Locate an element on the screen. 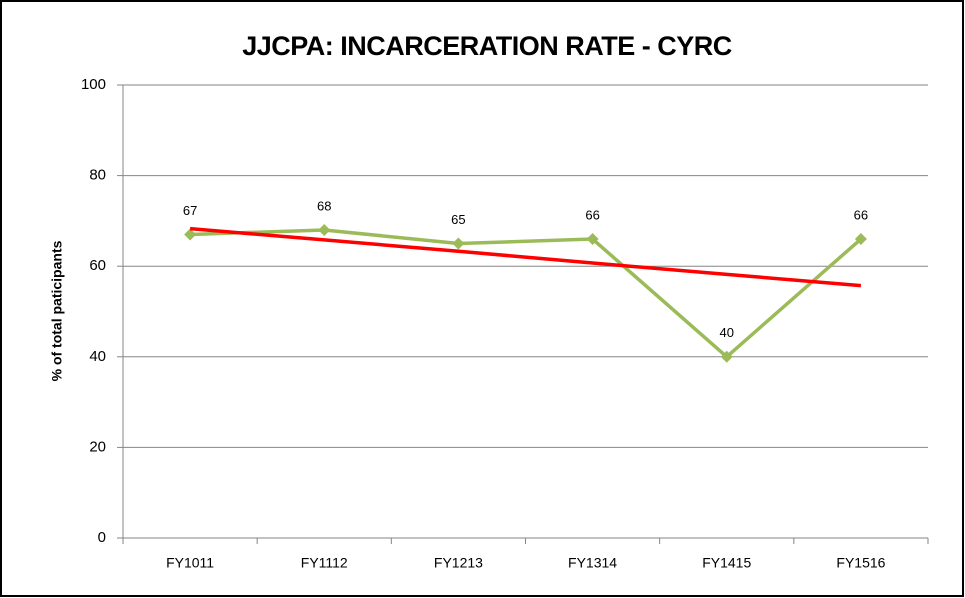 The image size is (965, 598). data-label: 65 is located at coordinates (458, 219).